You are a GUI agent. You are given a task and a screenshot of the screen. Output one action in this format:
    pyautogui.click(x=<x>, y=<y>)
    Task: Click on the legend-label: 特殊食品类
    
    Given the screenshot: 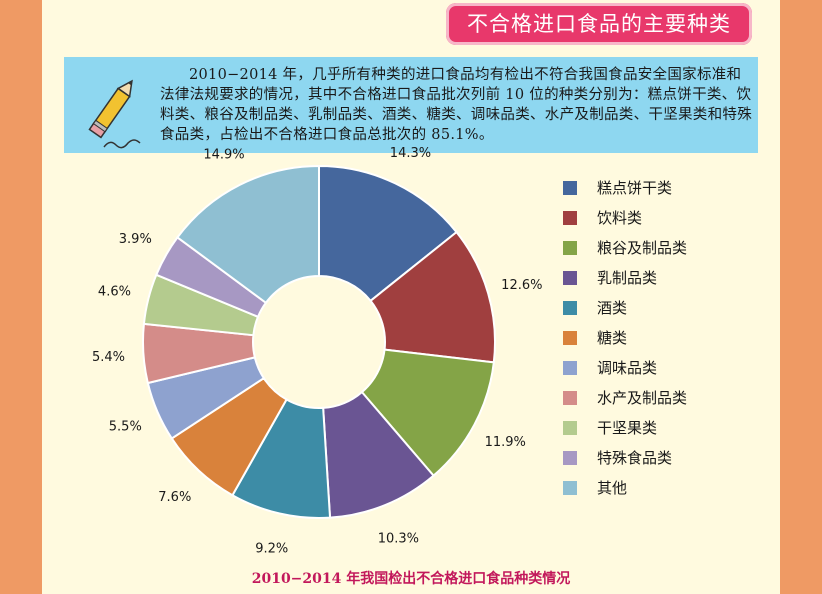 What is the action you would take?
    pyautogui.click(x=635, y=458)
    